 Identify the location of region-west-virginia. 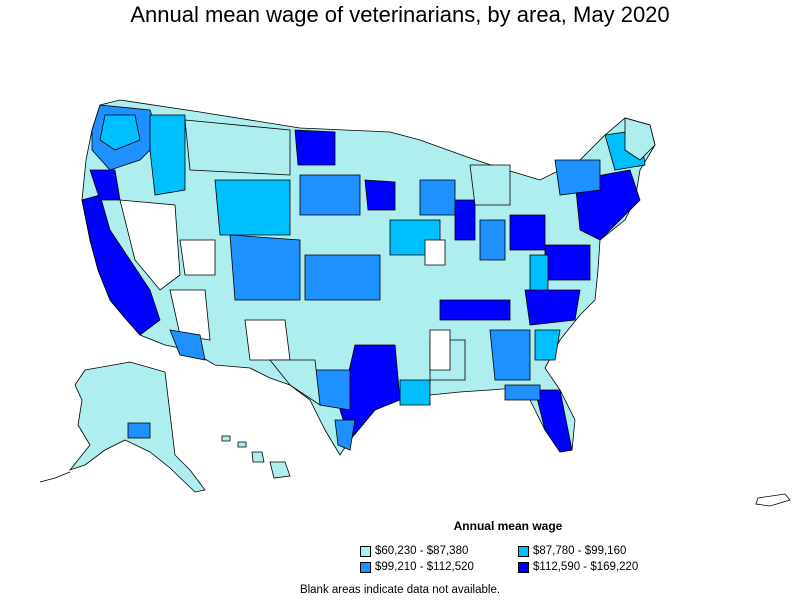
(539, 272).